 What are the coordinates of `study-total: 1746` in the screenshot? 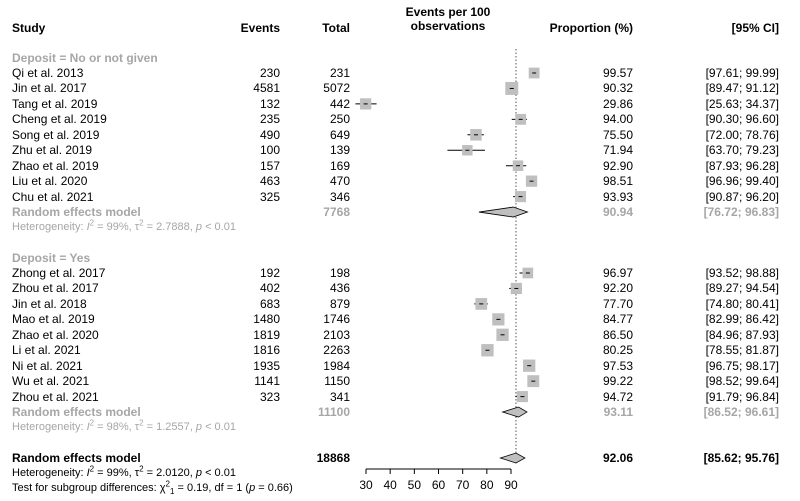 It's located at (336, 319).